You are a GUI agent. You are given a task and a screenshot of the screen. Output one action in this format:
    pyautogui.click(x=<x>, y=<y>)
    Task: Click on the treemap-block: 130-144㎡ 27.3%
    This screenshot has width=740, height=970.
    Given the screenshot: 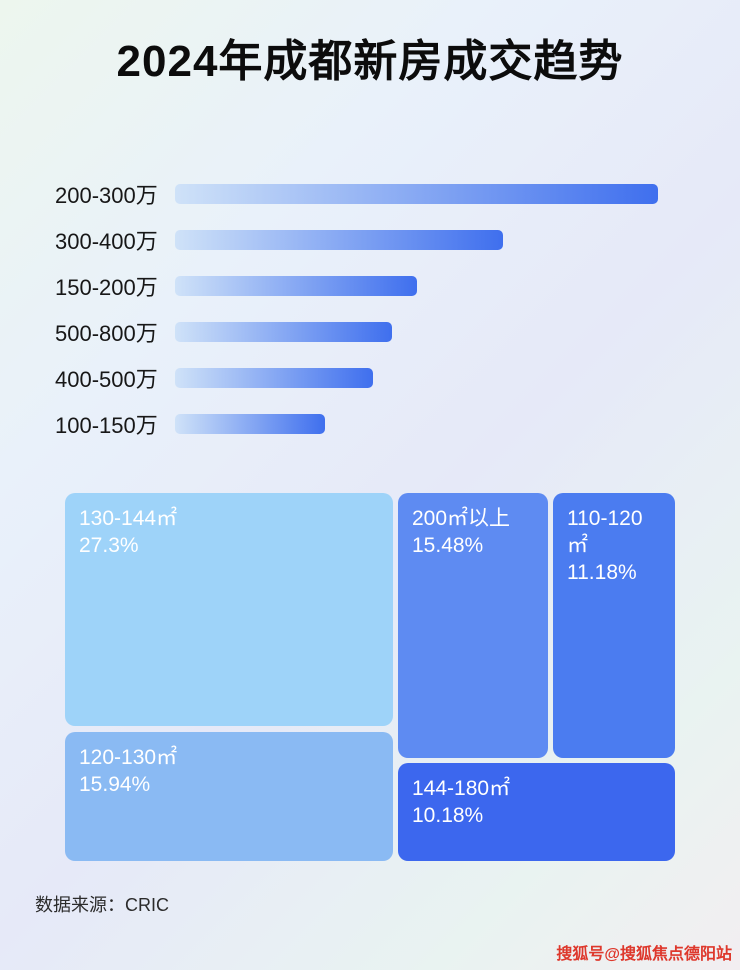 What is the action you would take?
    pyautogui.click(x=229, y=609)
    